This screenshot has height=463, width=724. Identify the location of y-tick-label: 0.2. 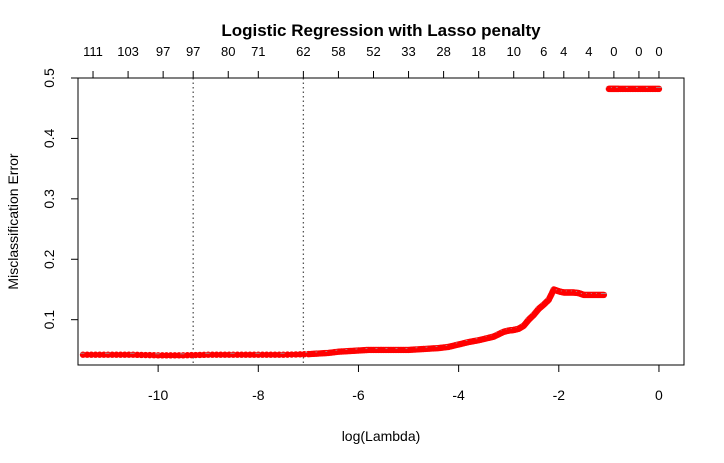
(49, 259).